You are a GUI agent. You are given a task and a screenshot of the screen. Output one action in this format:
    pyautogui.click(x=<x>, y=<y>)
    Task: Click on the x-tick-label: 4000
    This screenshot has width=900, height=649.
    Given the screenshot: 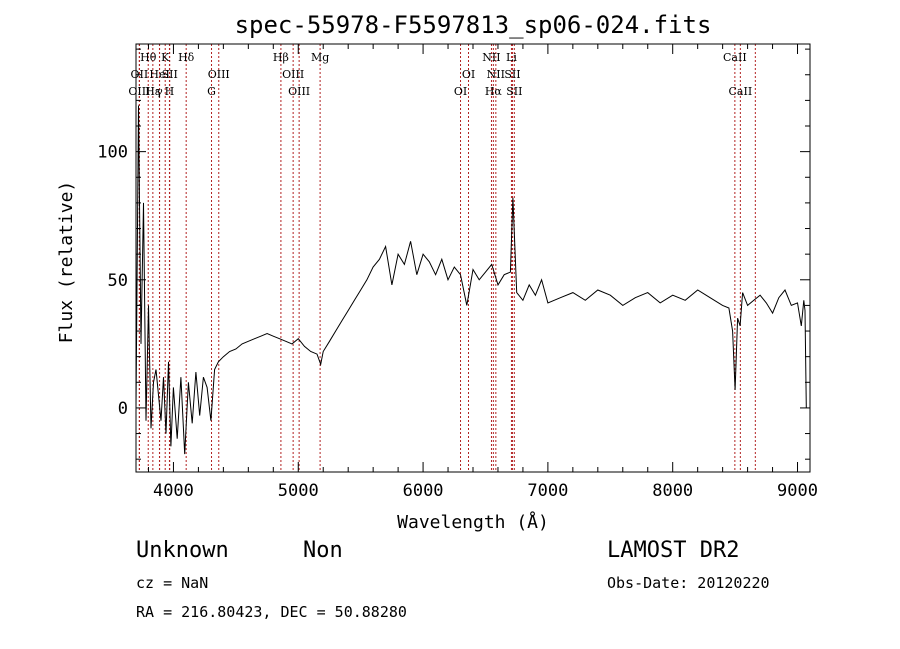 What is the action you would take?
    pyautogui.click(x=173, y=491)
    